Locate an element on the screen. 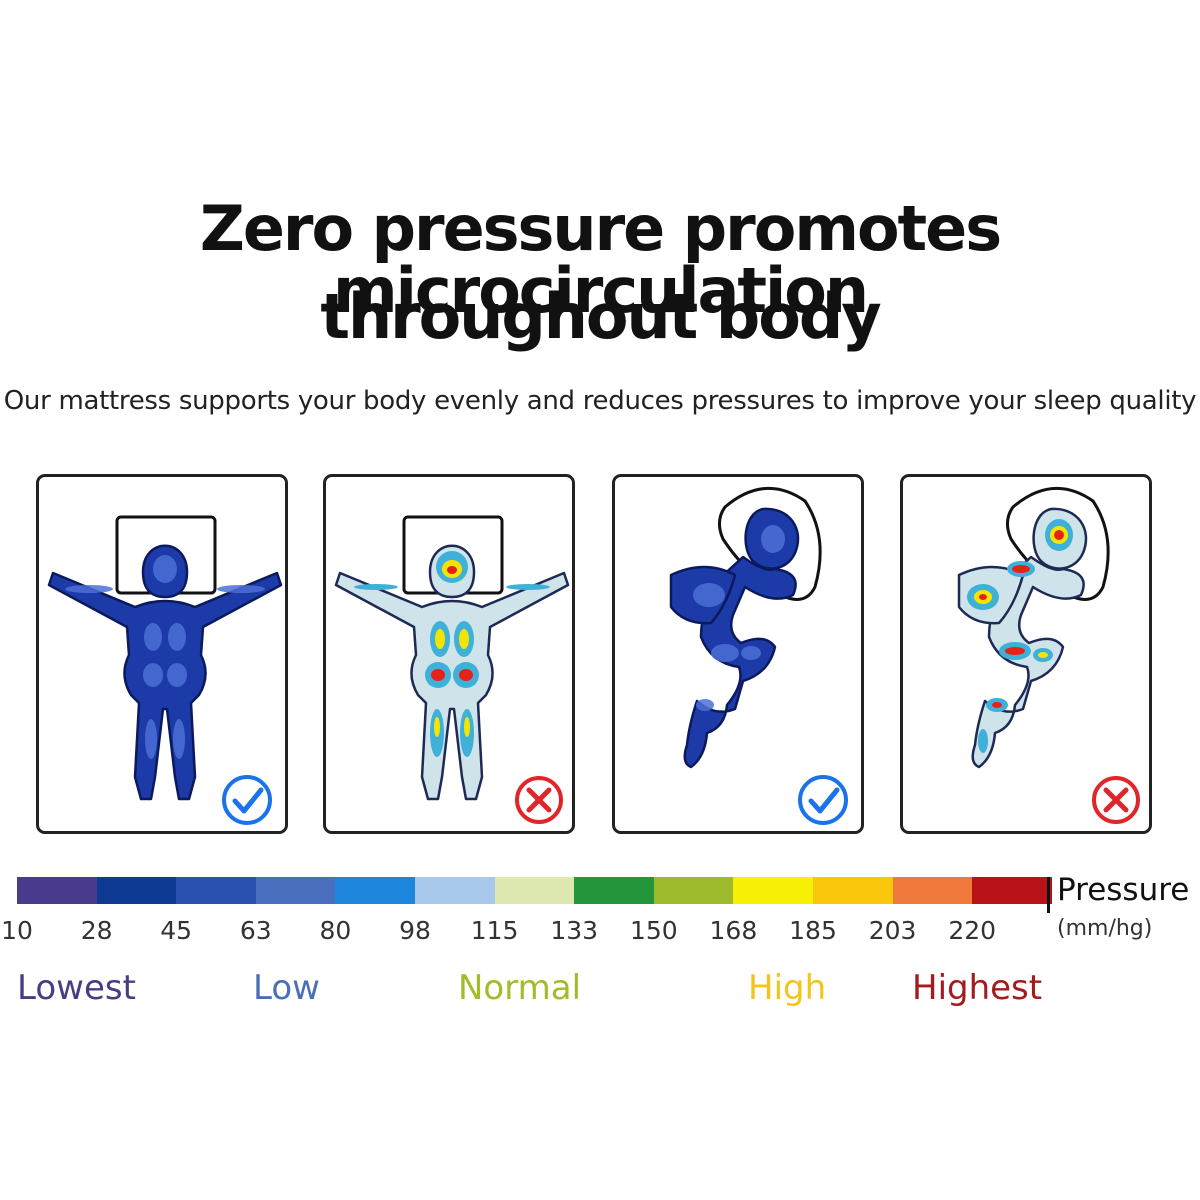  pressure-label: Pressure is located at coordinates (1123, 890).